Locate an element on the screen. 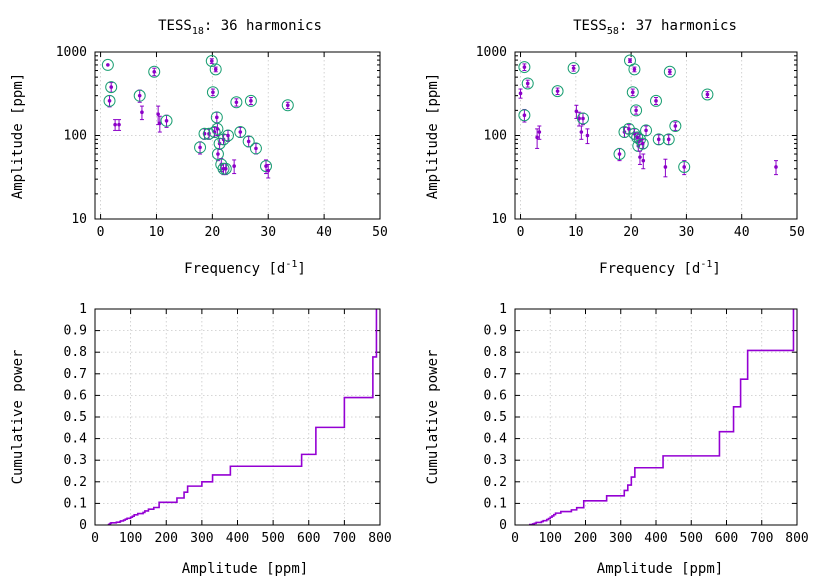  x-tick-label: 700 is located at coordinates (761, 538).